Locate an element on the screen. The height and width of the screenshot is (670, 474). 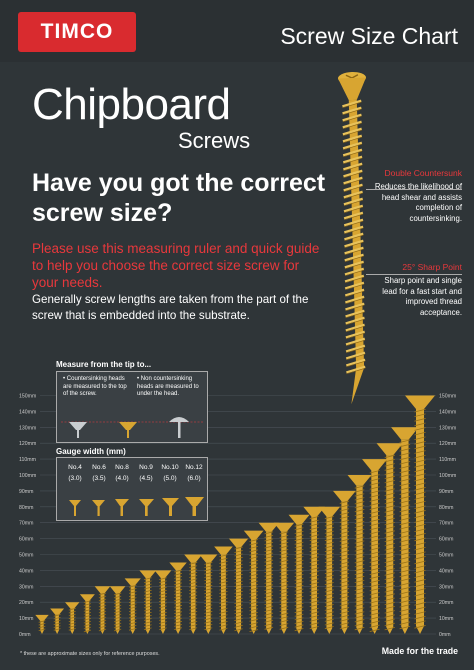
sub-title: Screws is located at coordinates (214, 140).